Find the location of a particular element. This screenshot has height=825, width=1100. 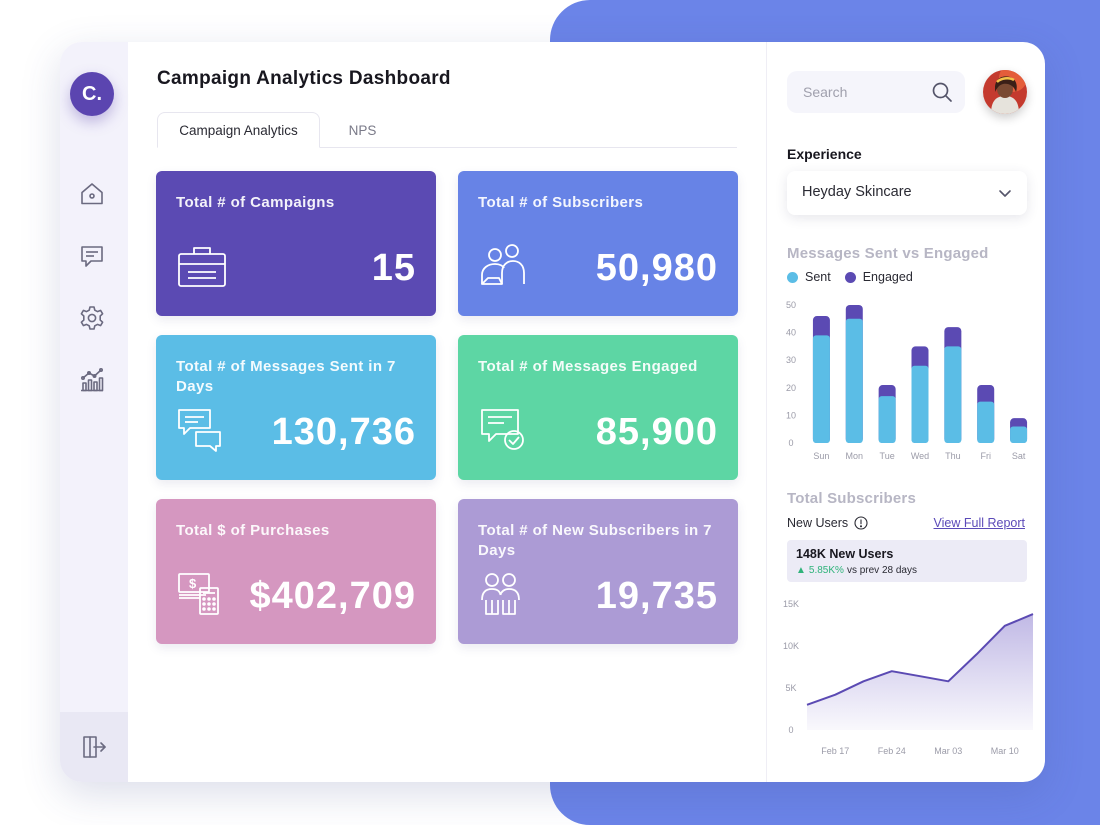

card-messages-engaged: Total # of Messages Engaged 85,900 is located at coordinates (598, 407).